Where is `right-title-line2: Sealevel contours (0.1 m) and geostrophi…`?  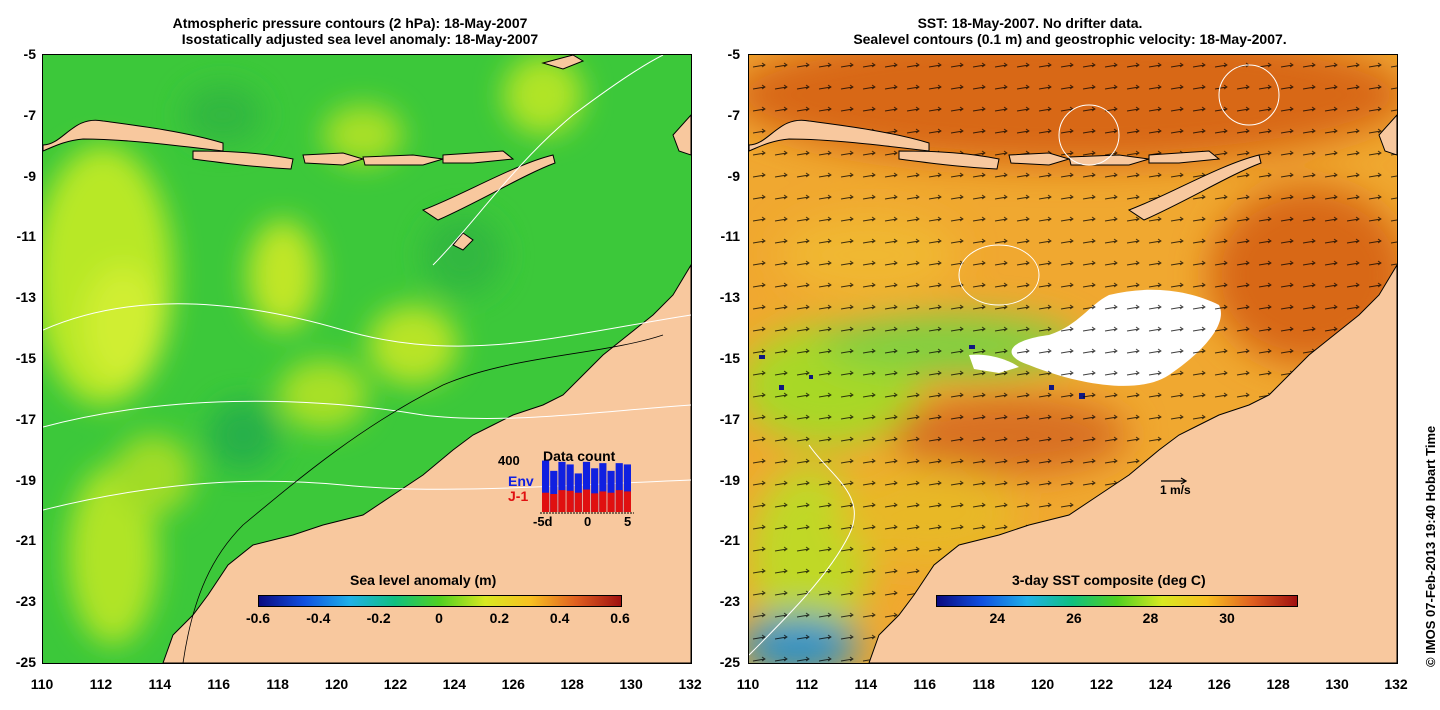
right-title-line2: Sealevel contours (0.1 m) and geostrophi… is located at coordinates (1070, 39).